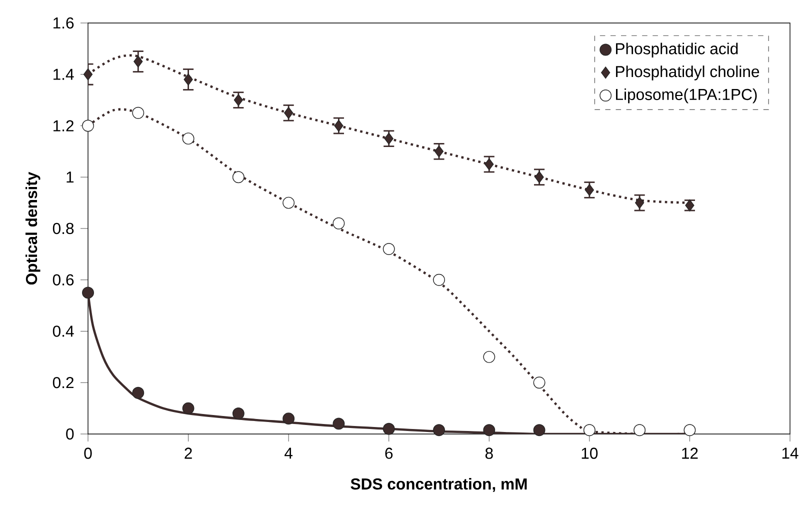 This screenshot has height=510, width=800. I want to click on y-tick-label: 1.4, so click(64, 74).